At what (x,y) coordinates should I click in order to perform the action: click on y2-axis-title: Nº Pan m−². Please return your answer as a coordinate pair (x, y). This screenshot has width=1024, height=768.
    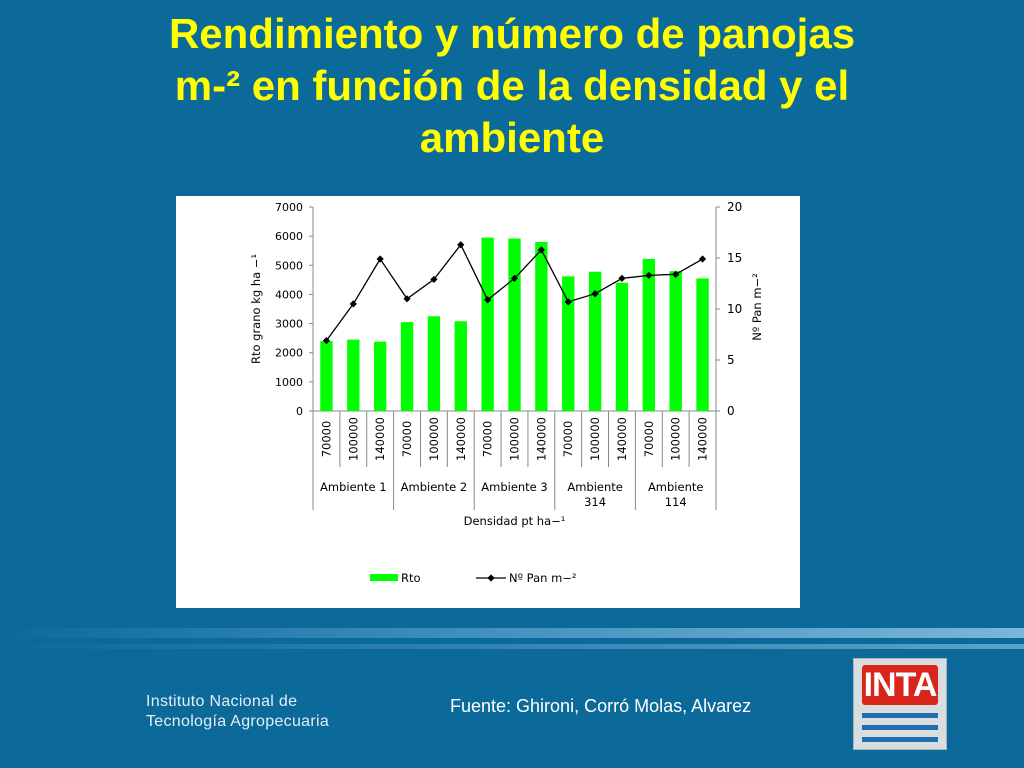
    Looking at the image, I should click on (757, 307).